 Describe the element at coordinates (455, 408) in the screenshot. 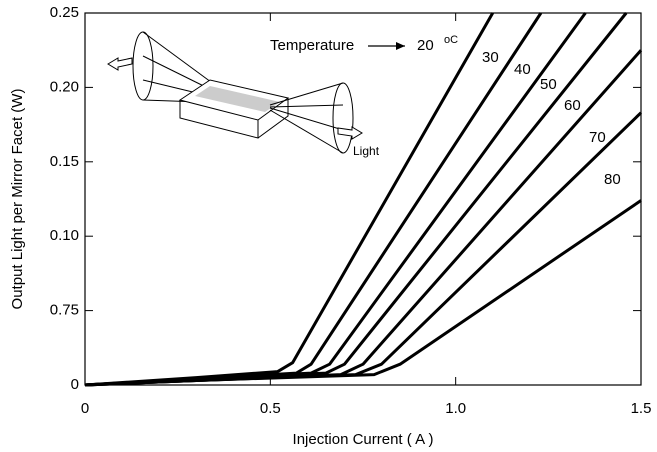

I see `x-tick-label: 1.0` at that location.